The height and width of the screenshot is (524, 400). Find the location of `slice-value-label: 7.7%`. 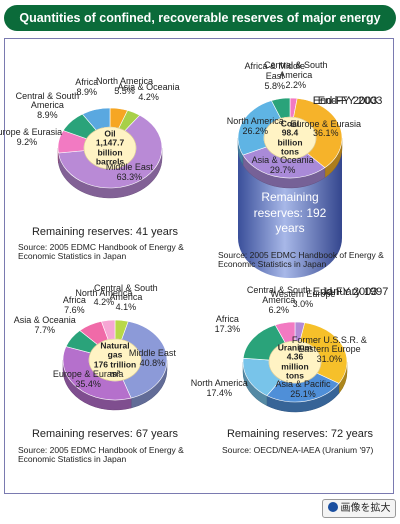

slice-value-label: 7.7% is located at coordinates (45, 329).